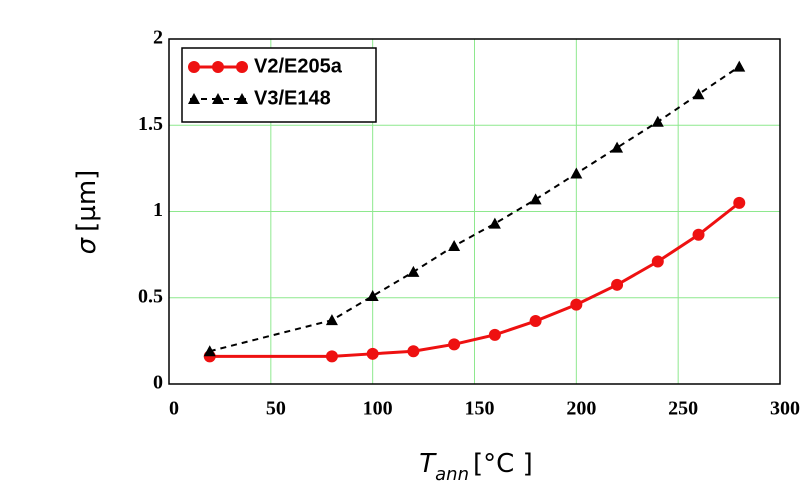  What do you see at coordinates (158, 383) in the screenshot?
I see `y-tick-label: 0` at bounding box center [158, 383].